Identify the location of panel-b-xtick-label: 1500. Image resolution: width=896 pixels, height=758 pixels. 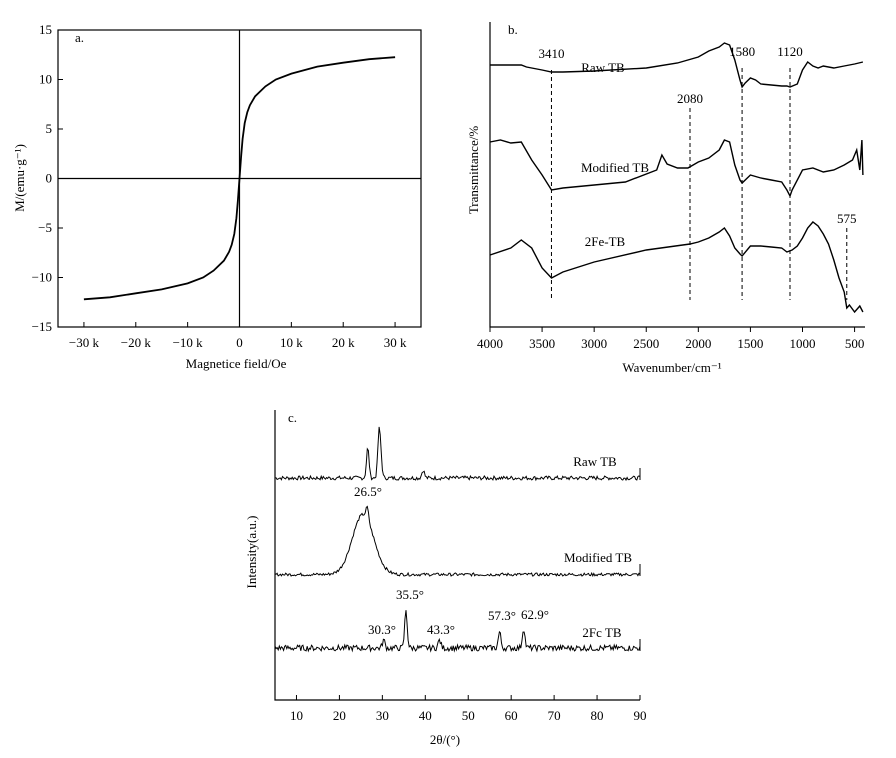
(750, 343).